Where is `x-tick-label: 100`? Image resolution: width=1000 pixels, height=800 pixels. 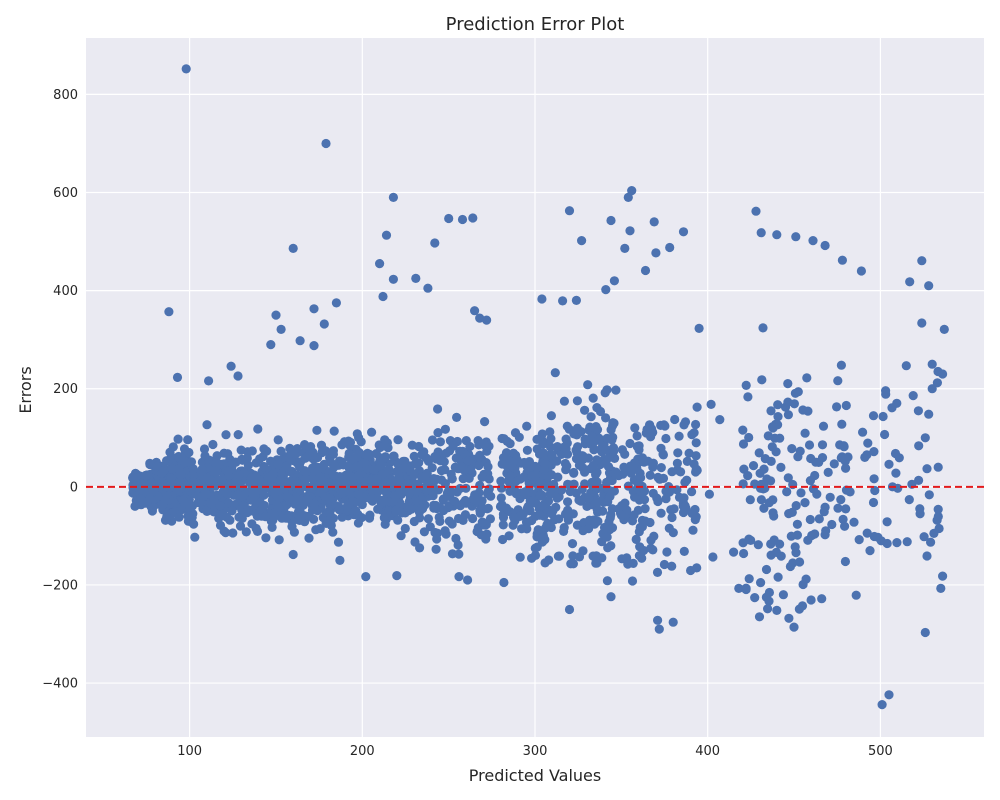
x-tick-label: 100 is located at coordinates (189, 751).